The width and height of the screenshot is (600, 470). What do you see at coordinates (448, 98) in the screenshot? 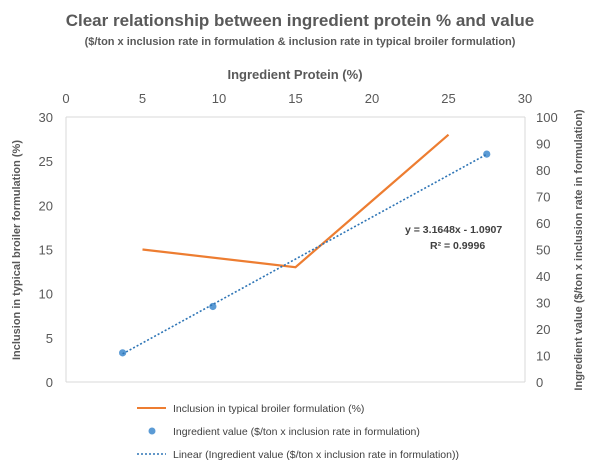
I see `x-tick-label: 25` at bounding box center [448, 98].